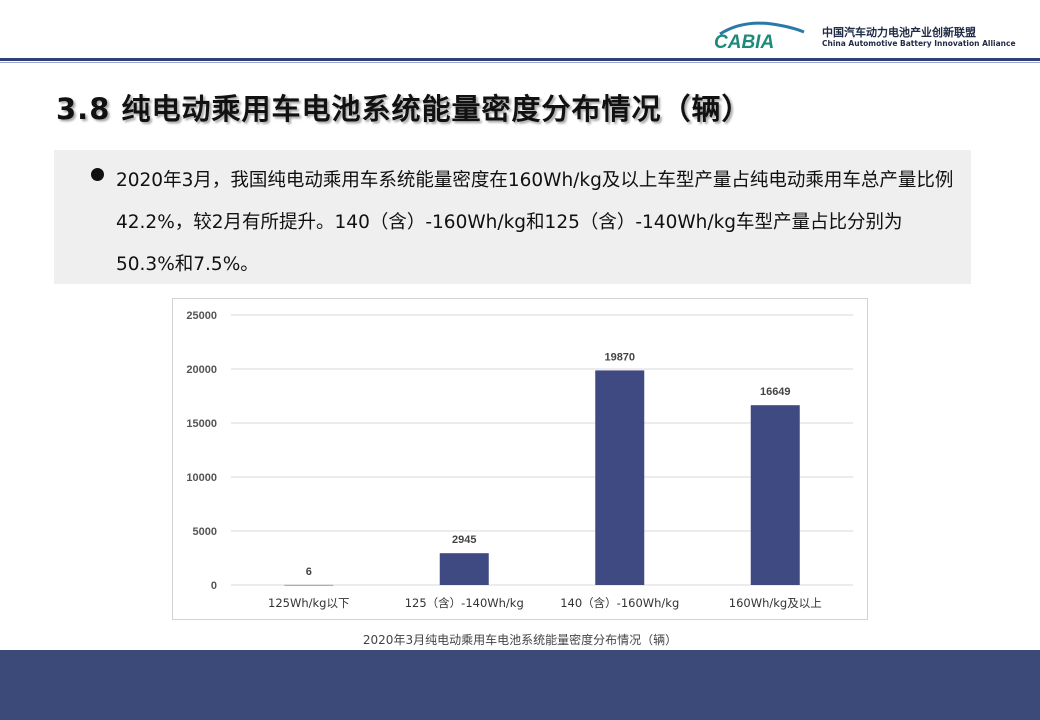 The width and height of the screenshot is (1040, 720). What do you see at coordinates (619, 603) in the screenshot?
I see `x-tick-label: 140（含）-160Wh/kg` at bounding box center [619, 603].